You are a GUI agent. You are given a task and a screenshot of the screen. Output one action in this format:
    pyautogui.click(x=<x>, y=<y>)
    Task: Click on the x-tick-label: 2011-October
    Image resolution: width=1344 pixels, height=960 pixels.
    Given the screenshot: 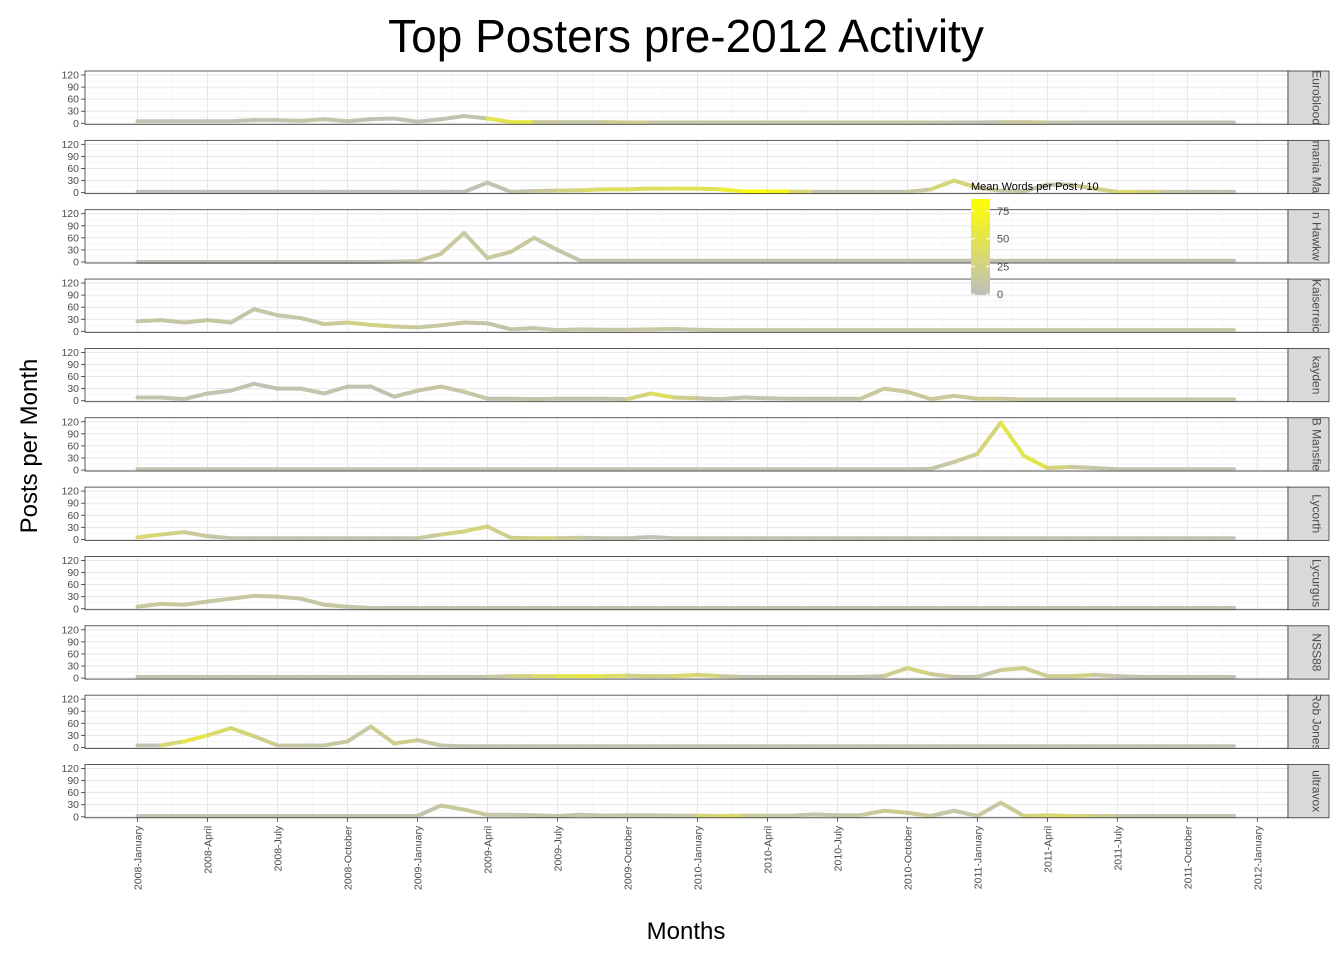 What is the action you would take?
    pyautogui.click(x=1188, y=857)
    